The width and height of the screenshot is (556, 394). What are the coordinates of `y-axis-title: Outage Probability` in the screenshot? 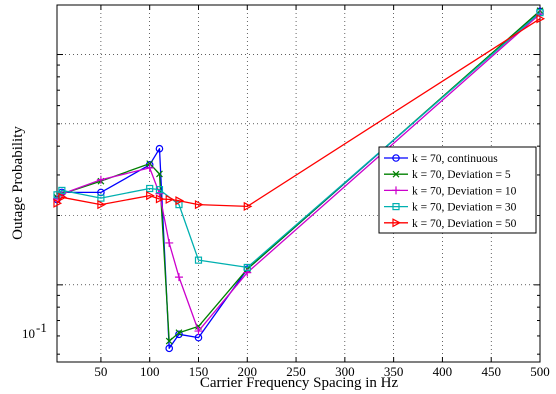 It's located at (18, 183).